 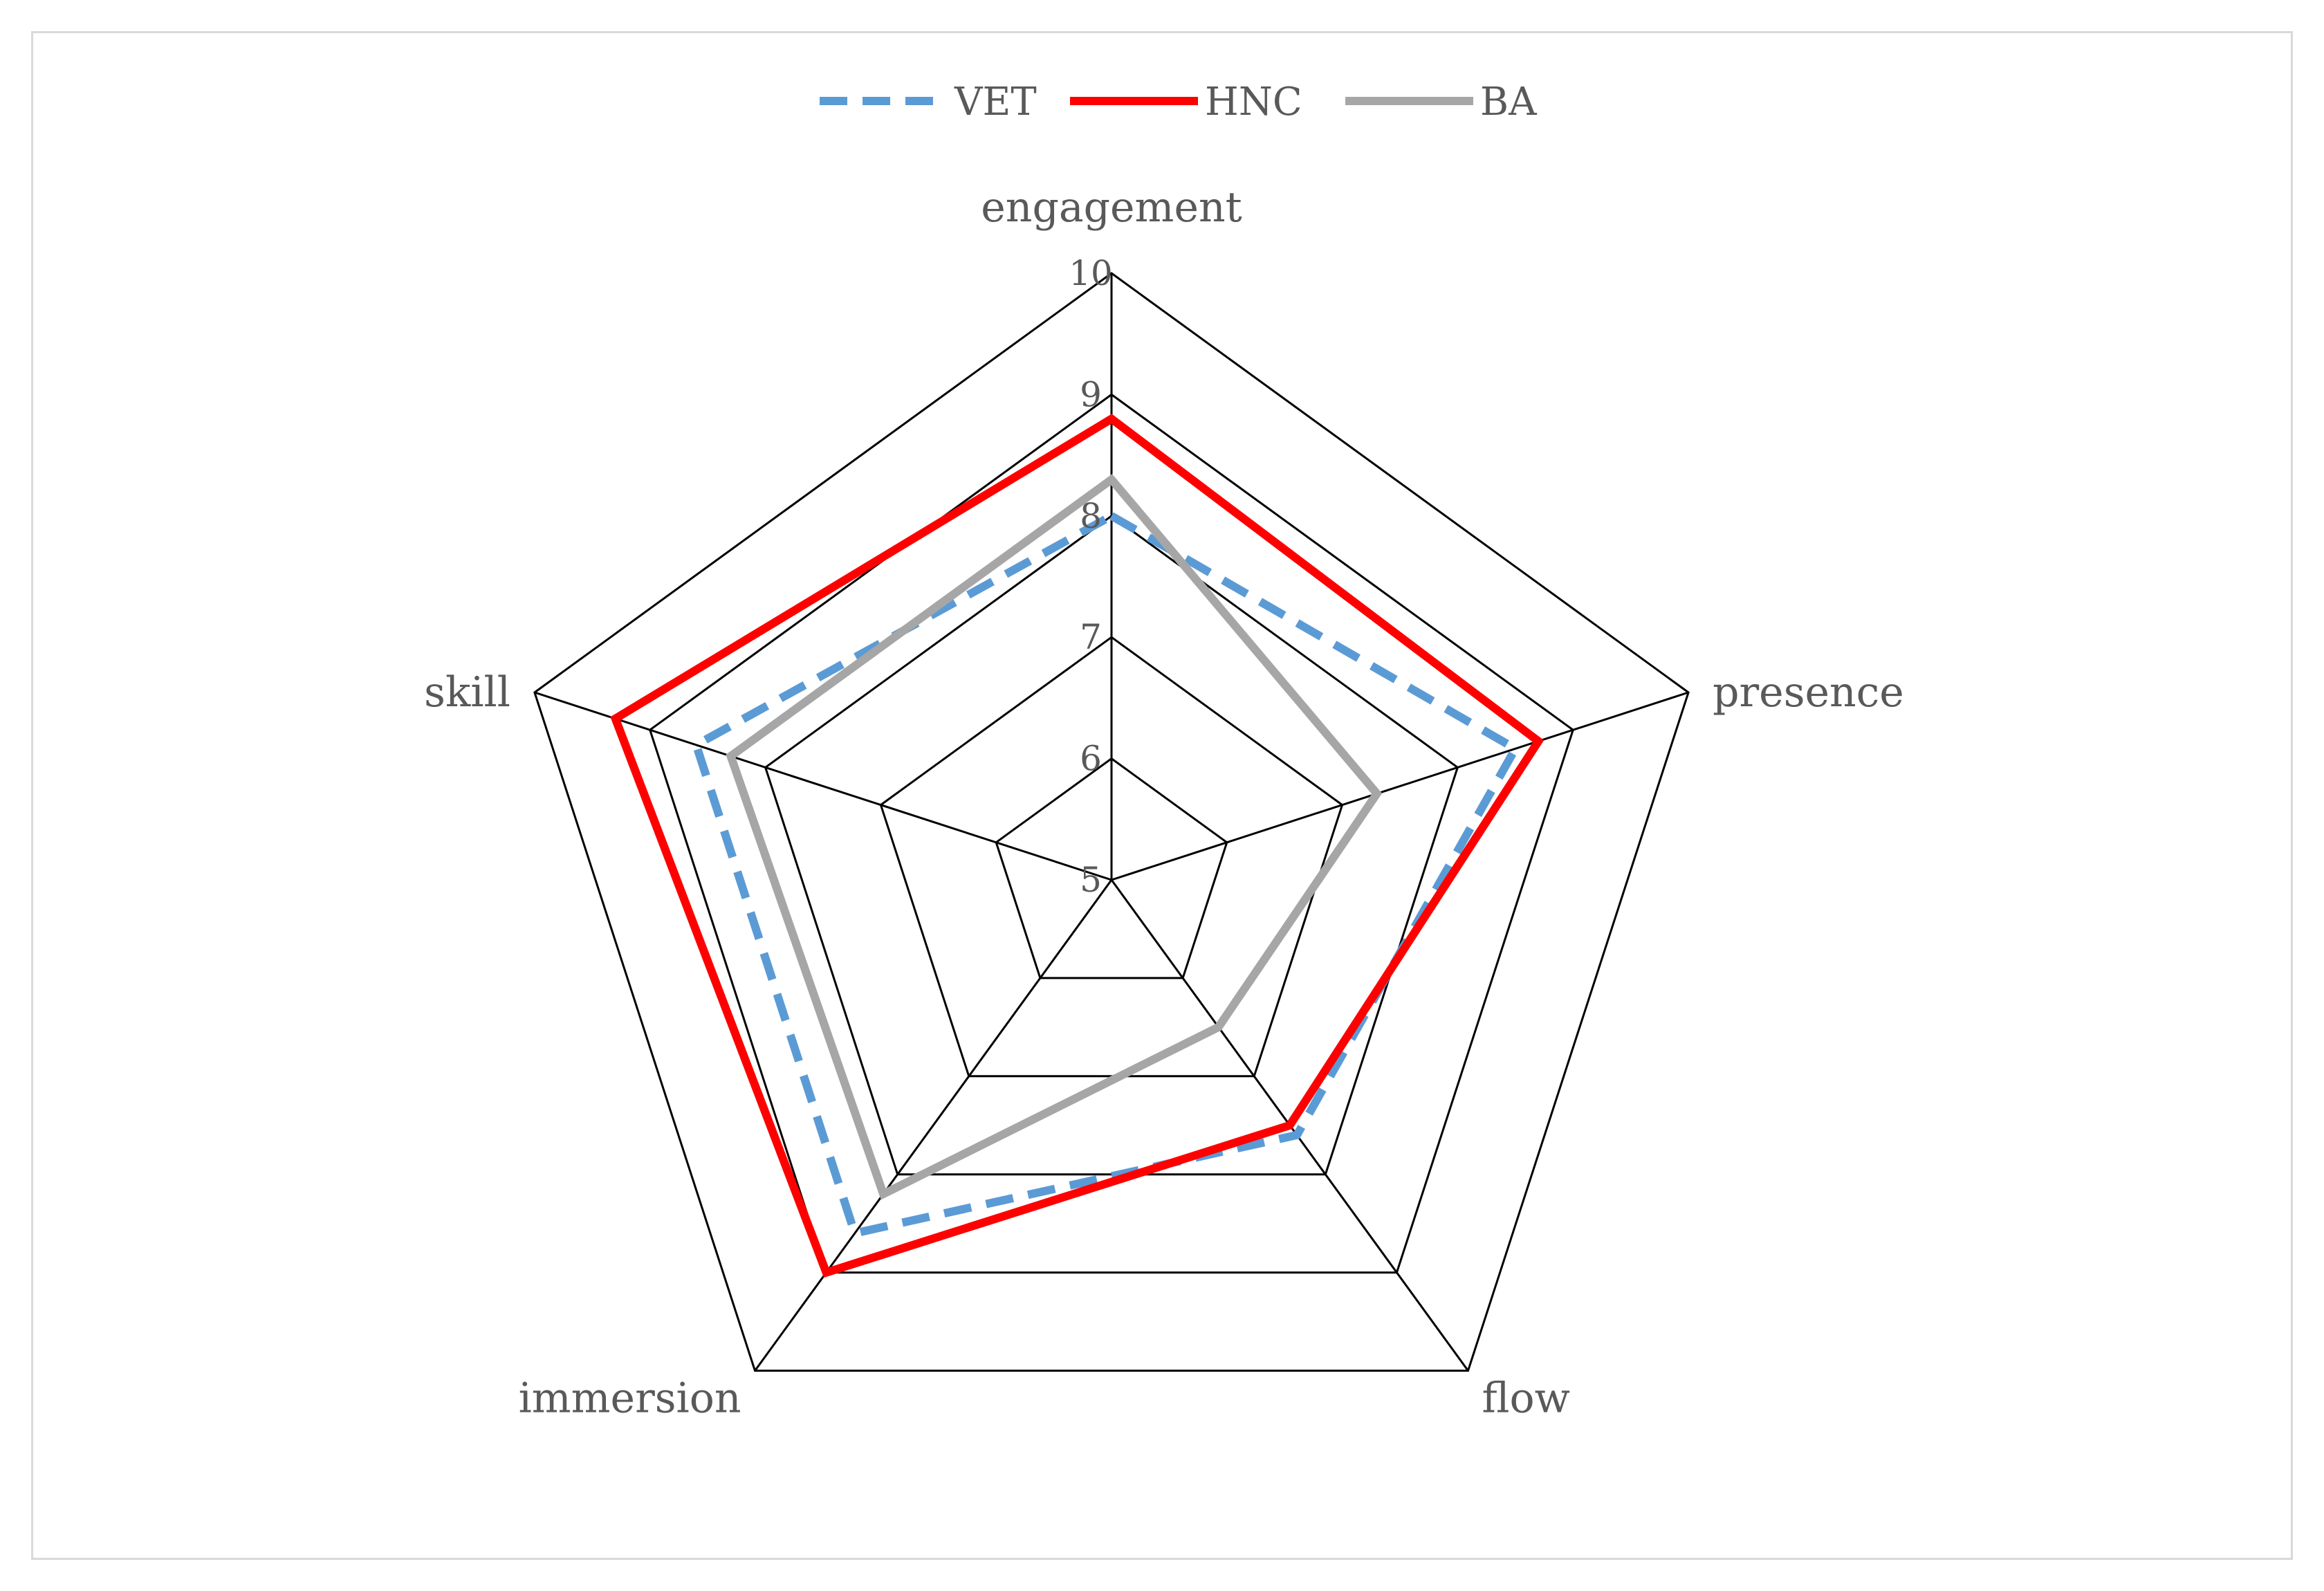 What do you see at coordinates (467, 693) in the screenshot?
I see `axis-label-skill: skill` at bounding box center [467, 693].